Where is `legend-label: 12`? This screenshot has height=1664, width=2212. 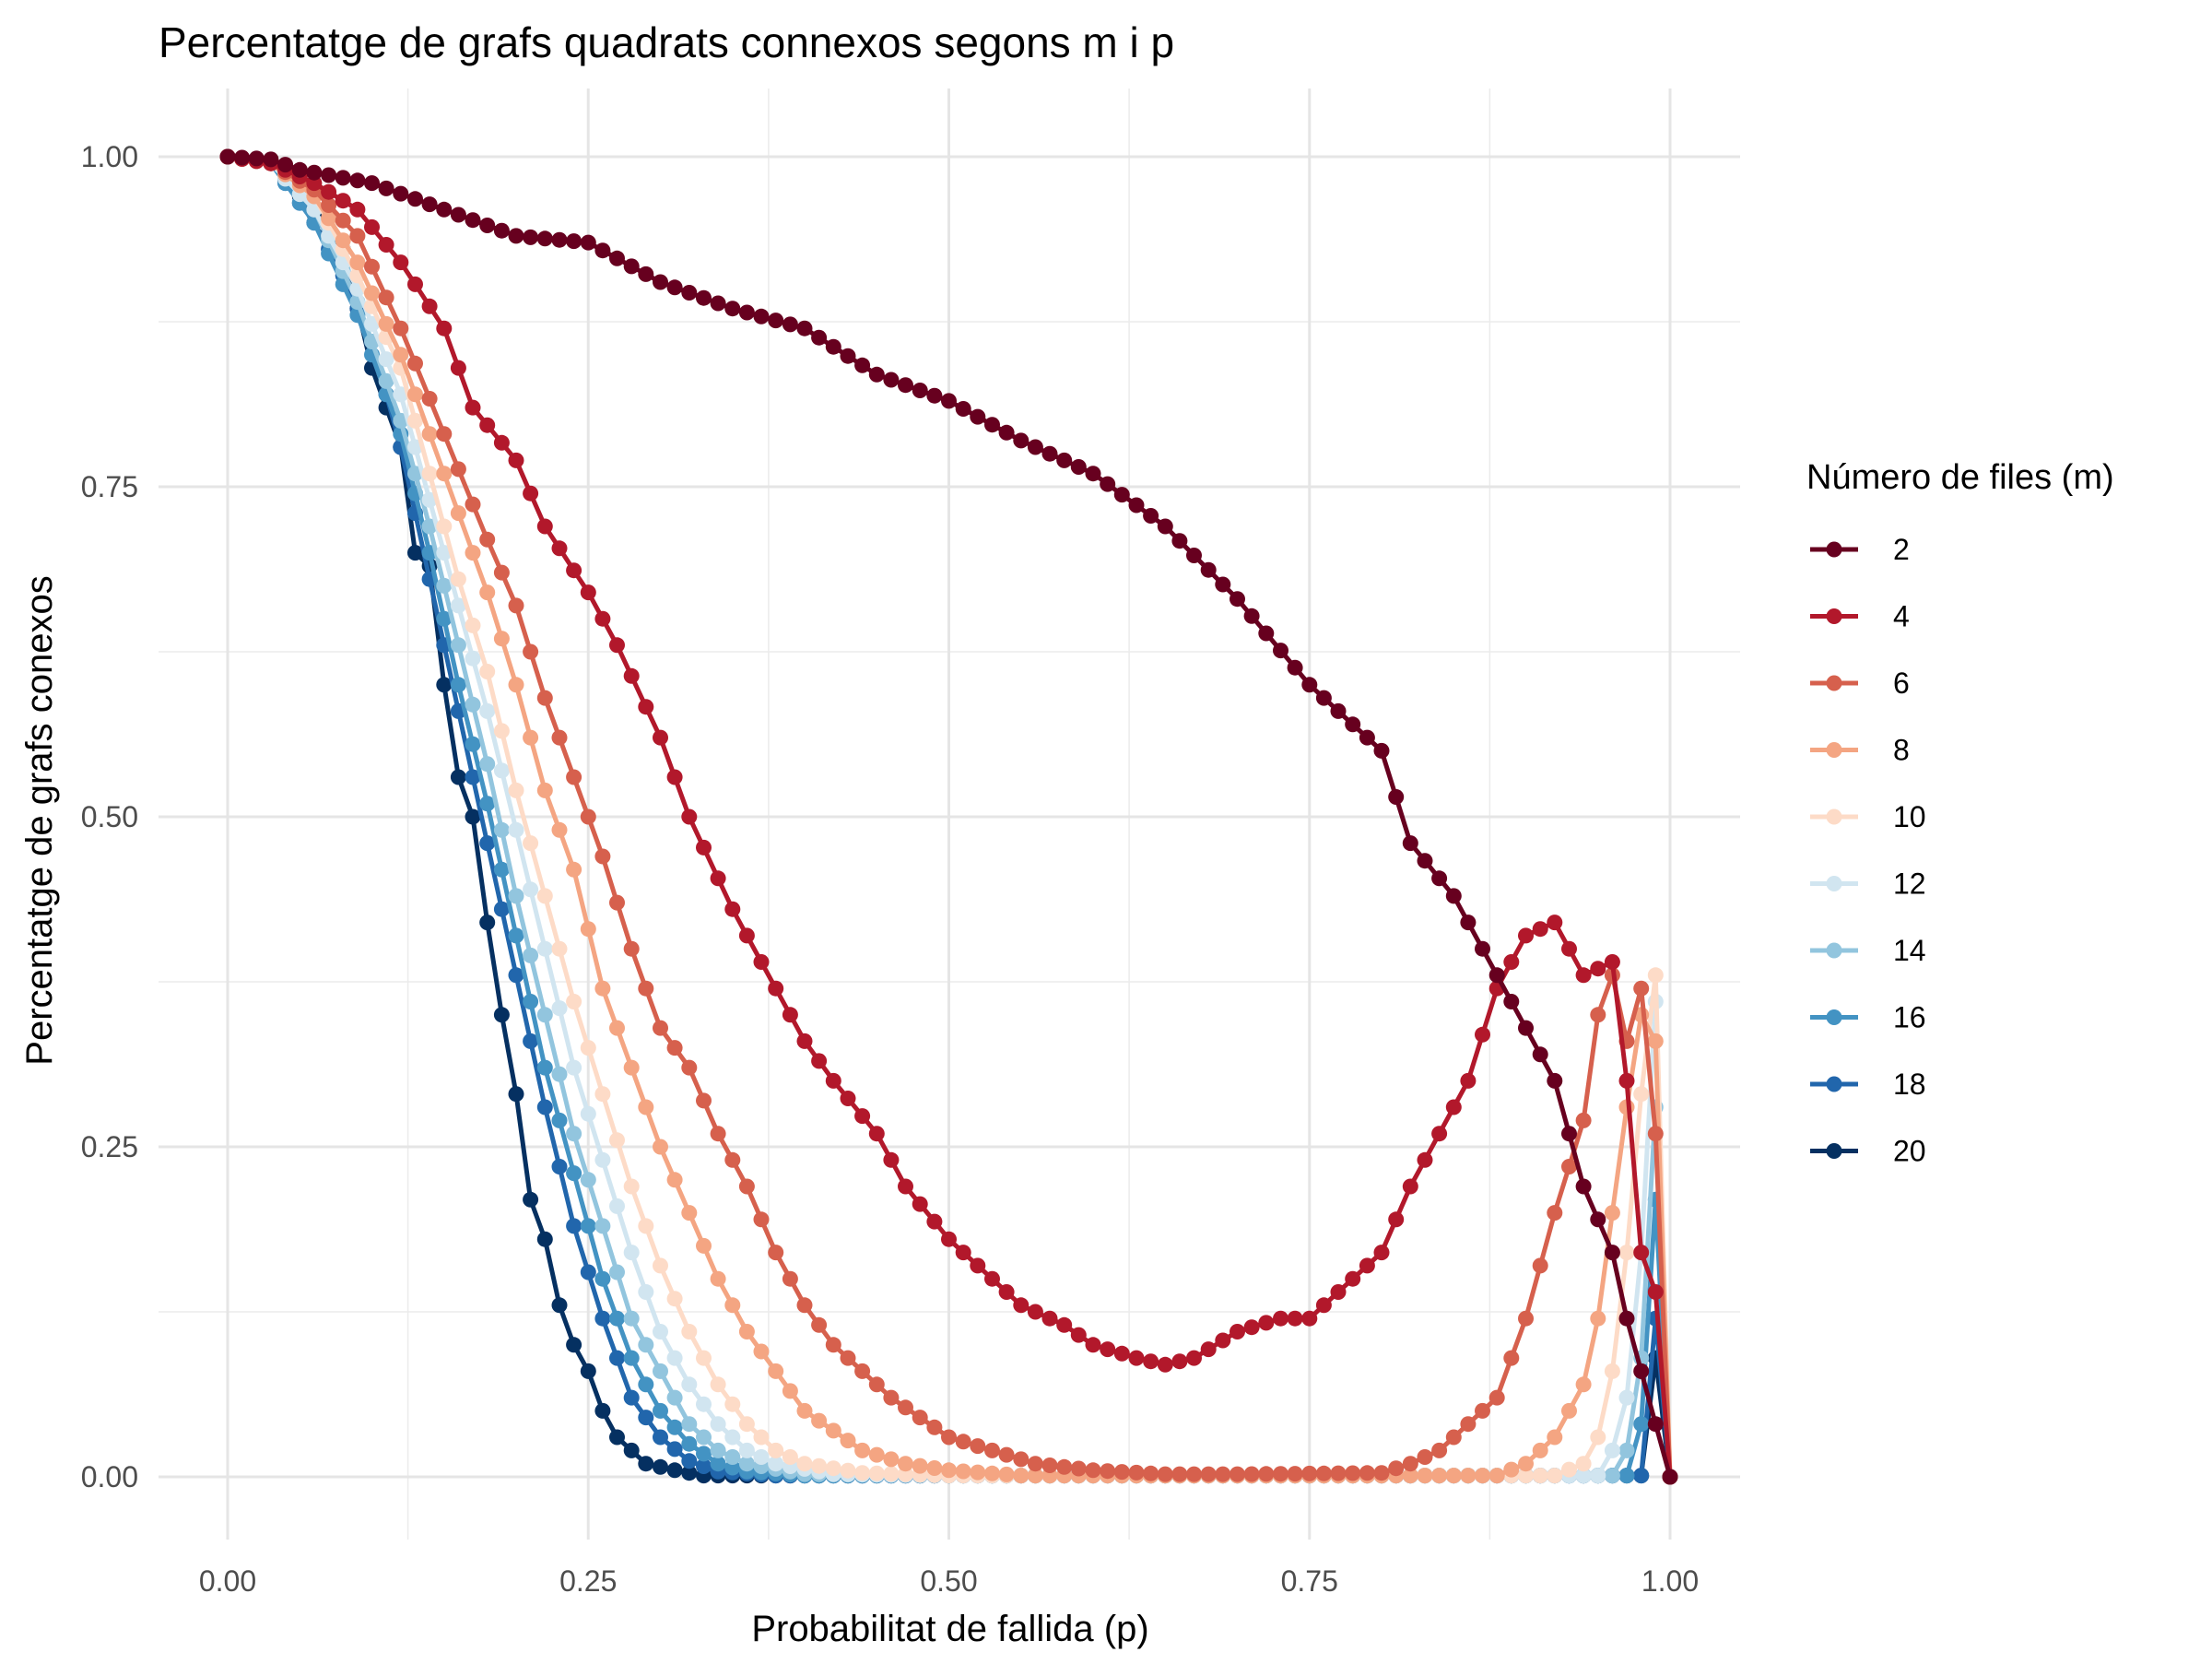 legend-label: 12 is located at coordinates (1909, 884).